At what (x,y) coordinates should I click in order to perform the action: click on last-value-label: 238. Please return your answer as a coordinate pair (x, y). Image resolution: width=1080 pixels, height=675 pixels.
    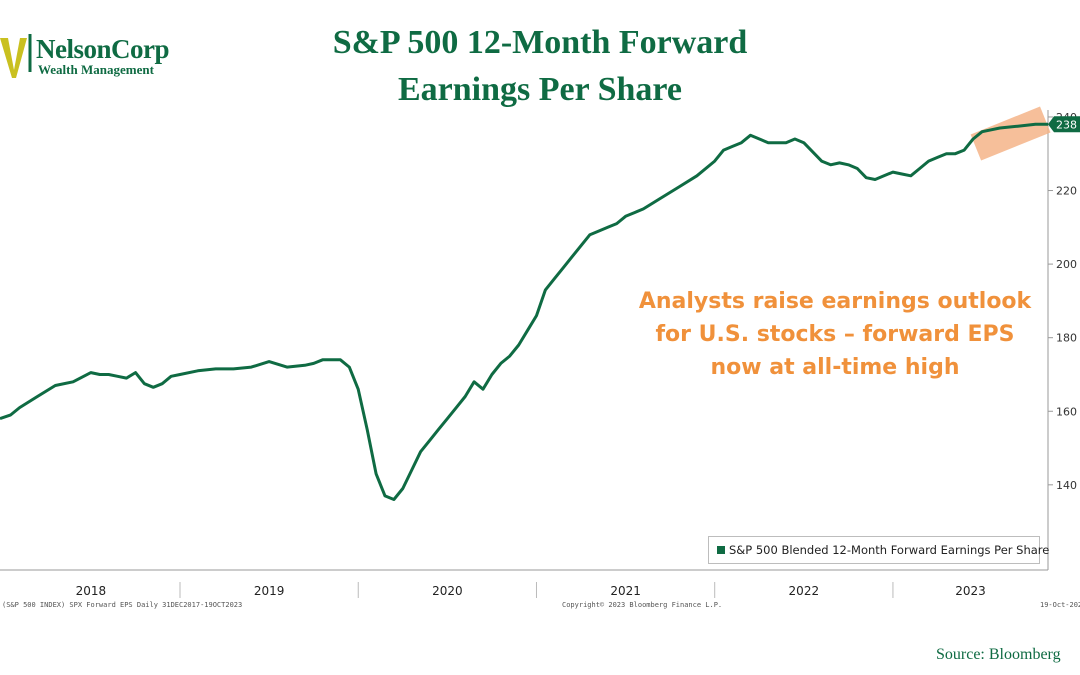
    Looking at the image, I should click on (1066, 124).